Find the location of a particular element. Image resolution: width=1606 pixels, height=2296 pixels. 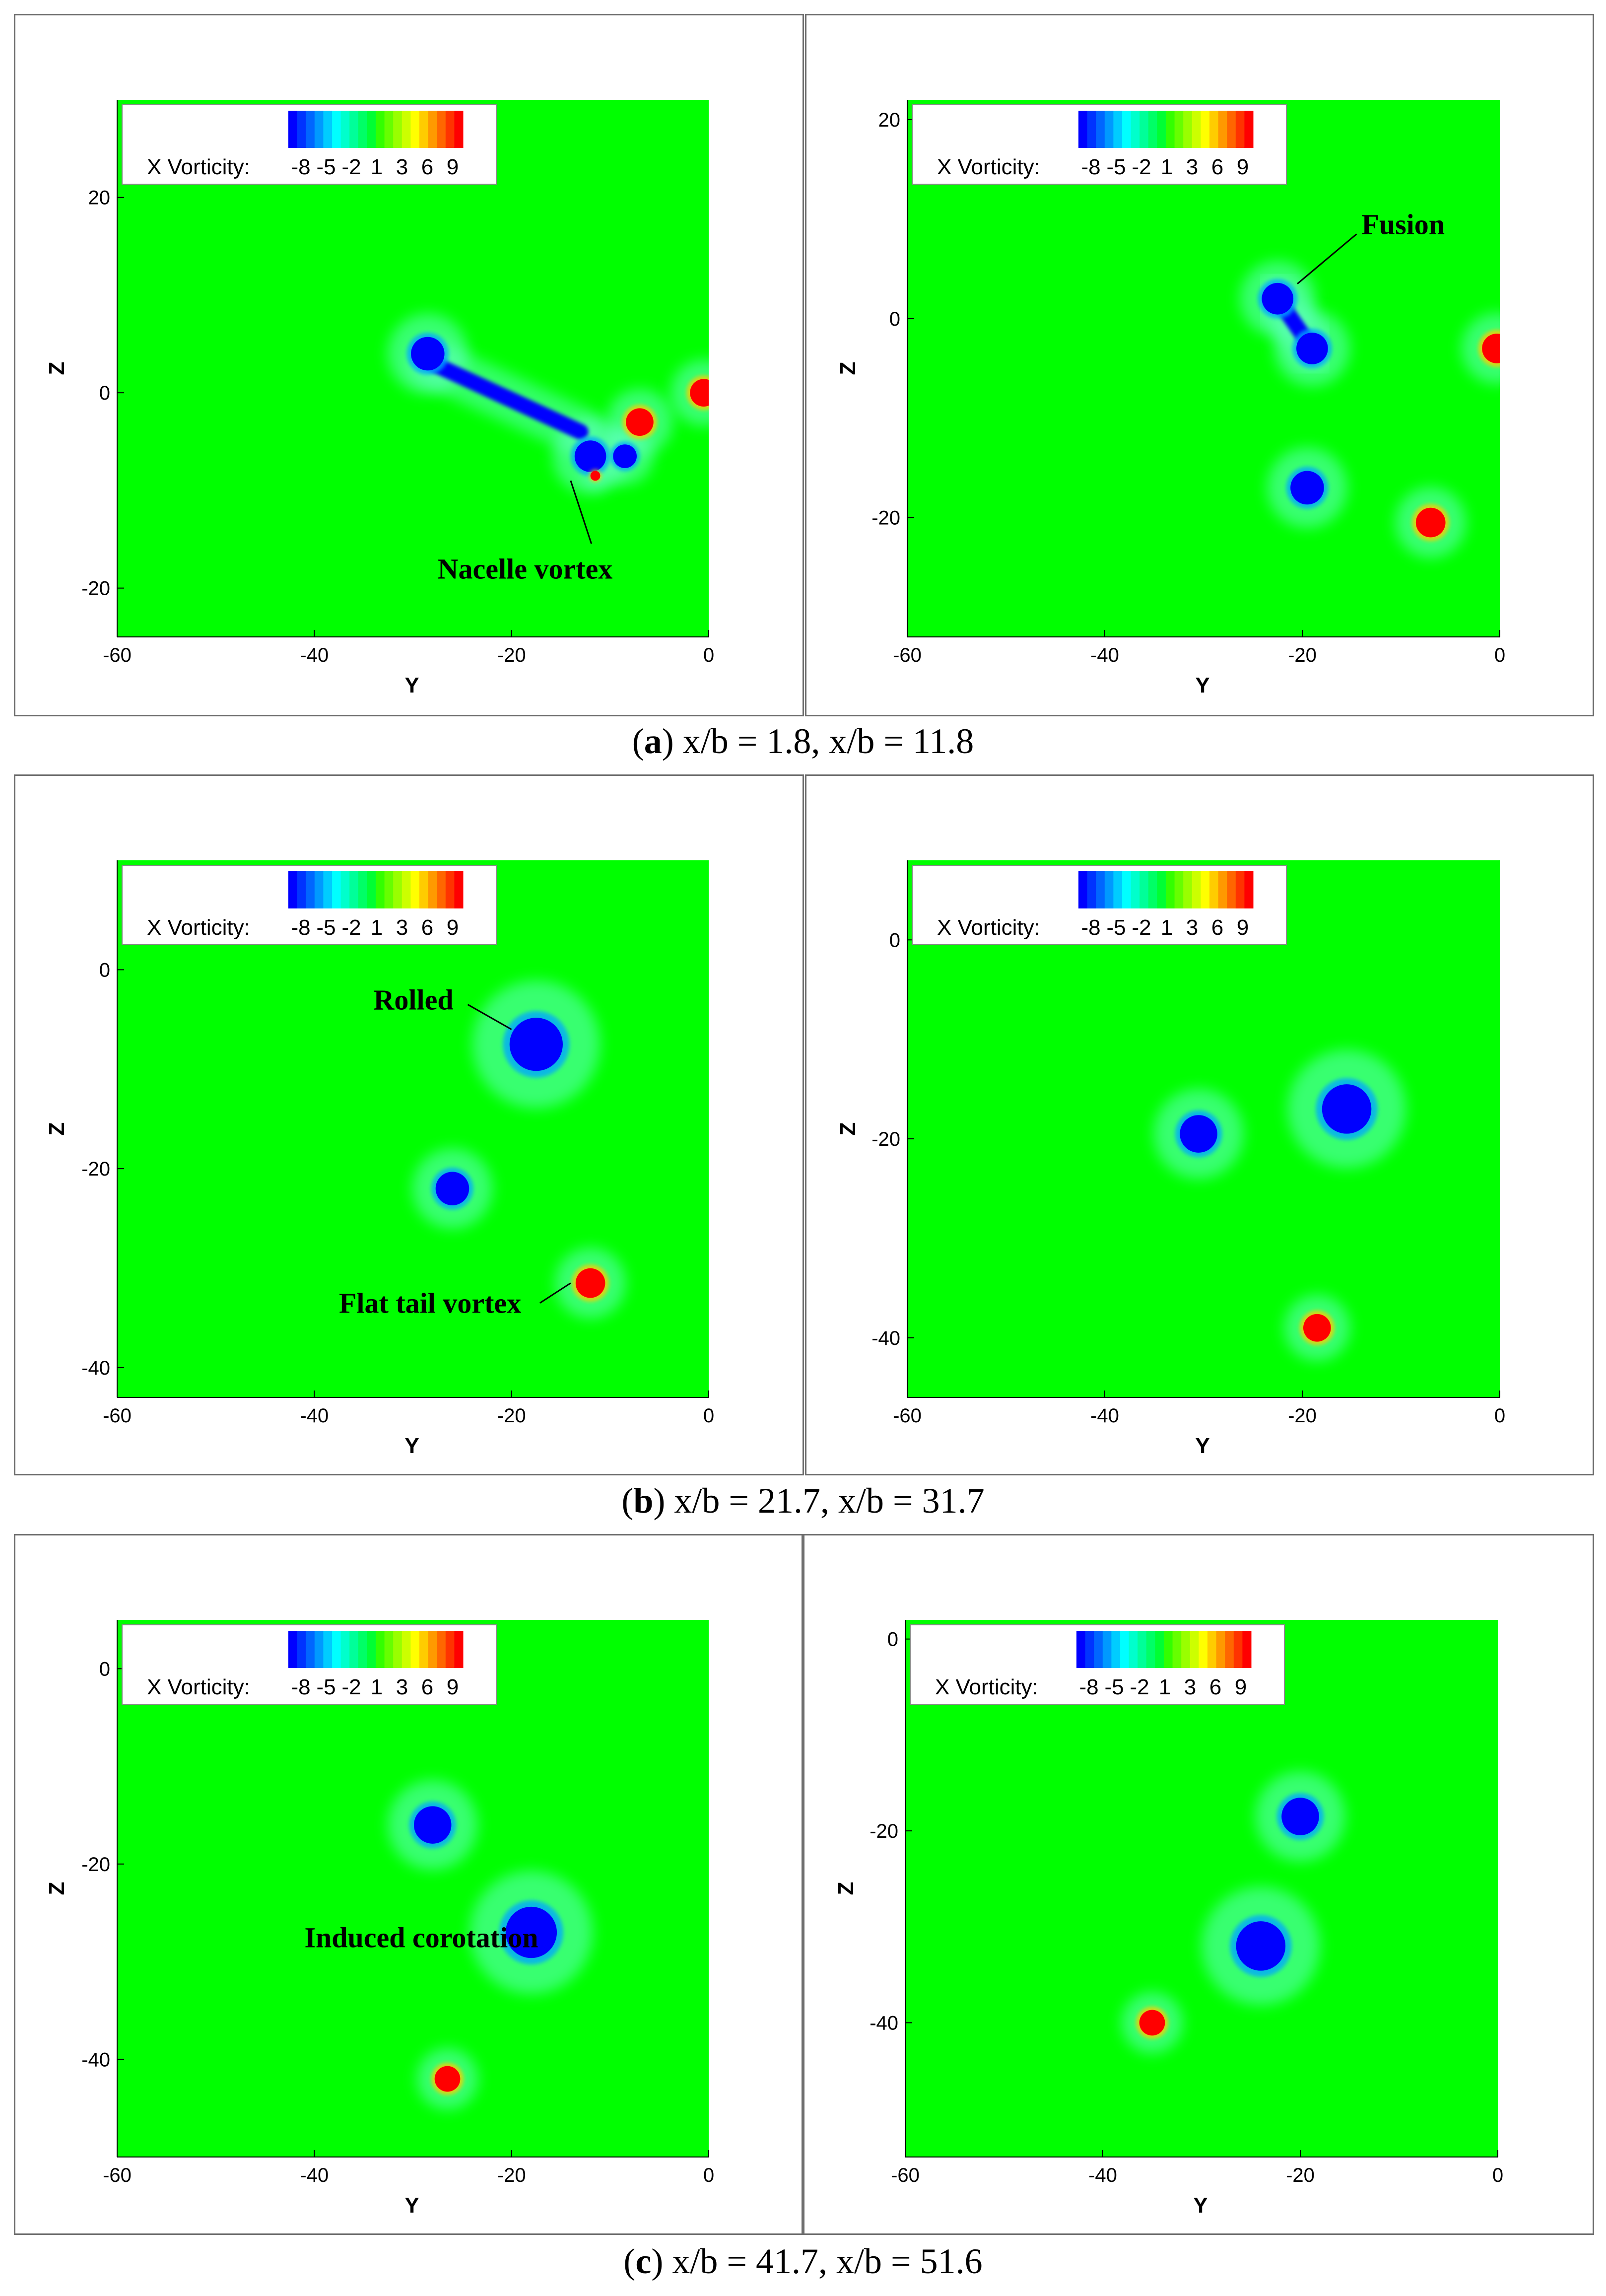

x-tick-label: -60 is located at coordinates (907, 655).